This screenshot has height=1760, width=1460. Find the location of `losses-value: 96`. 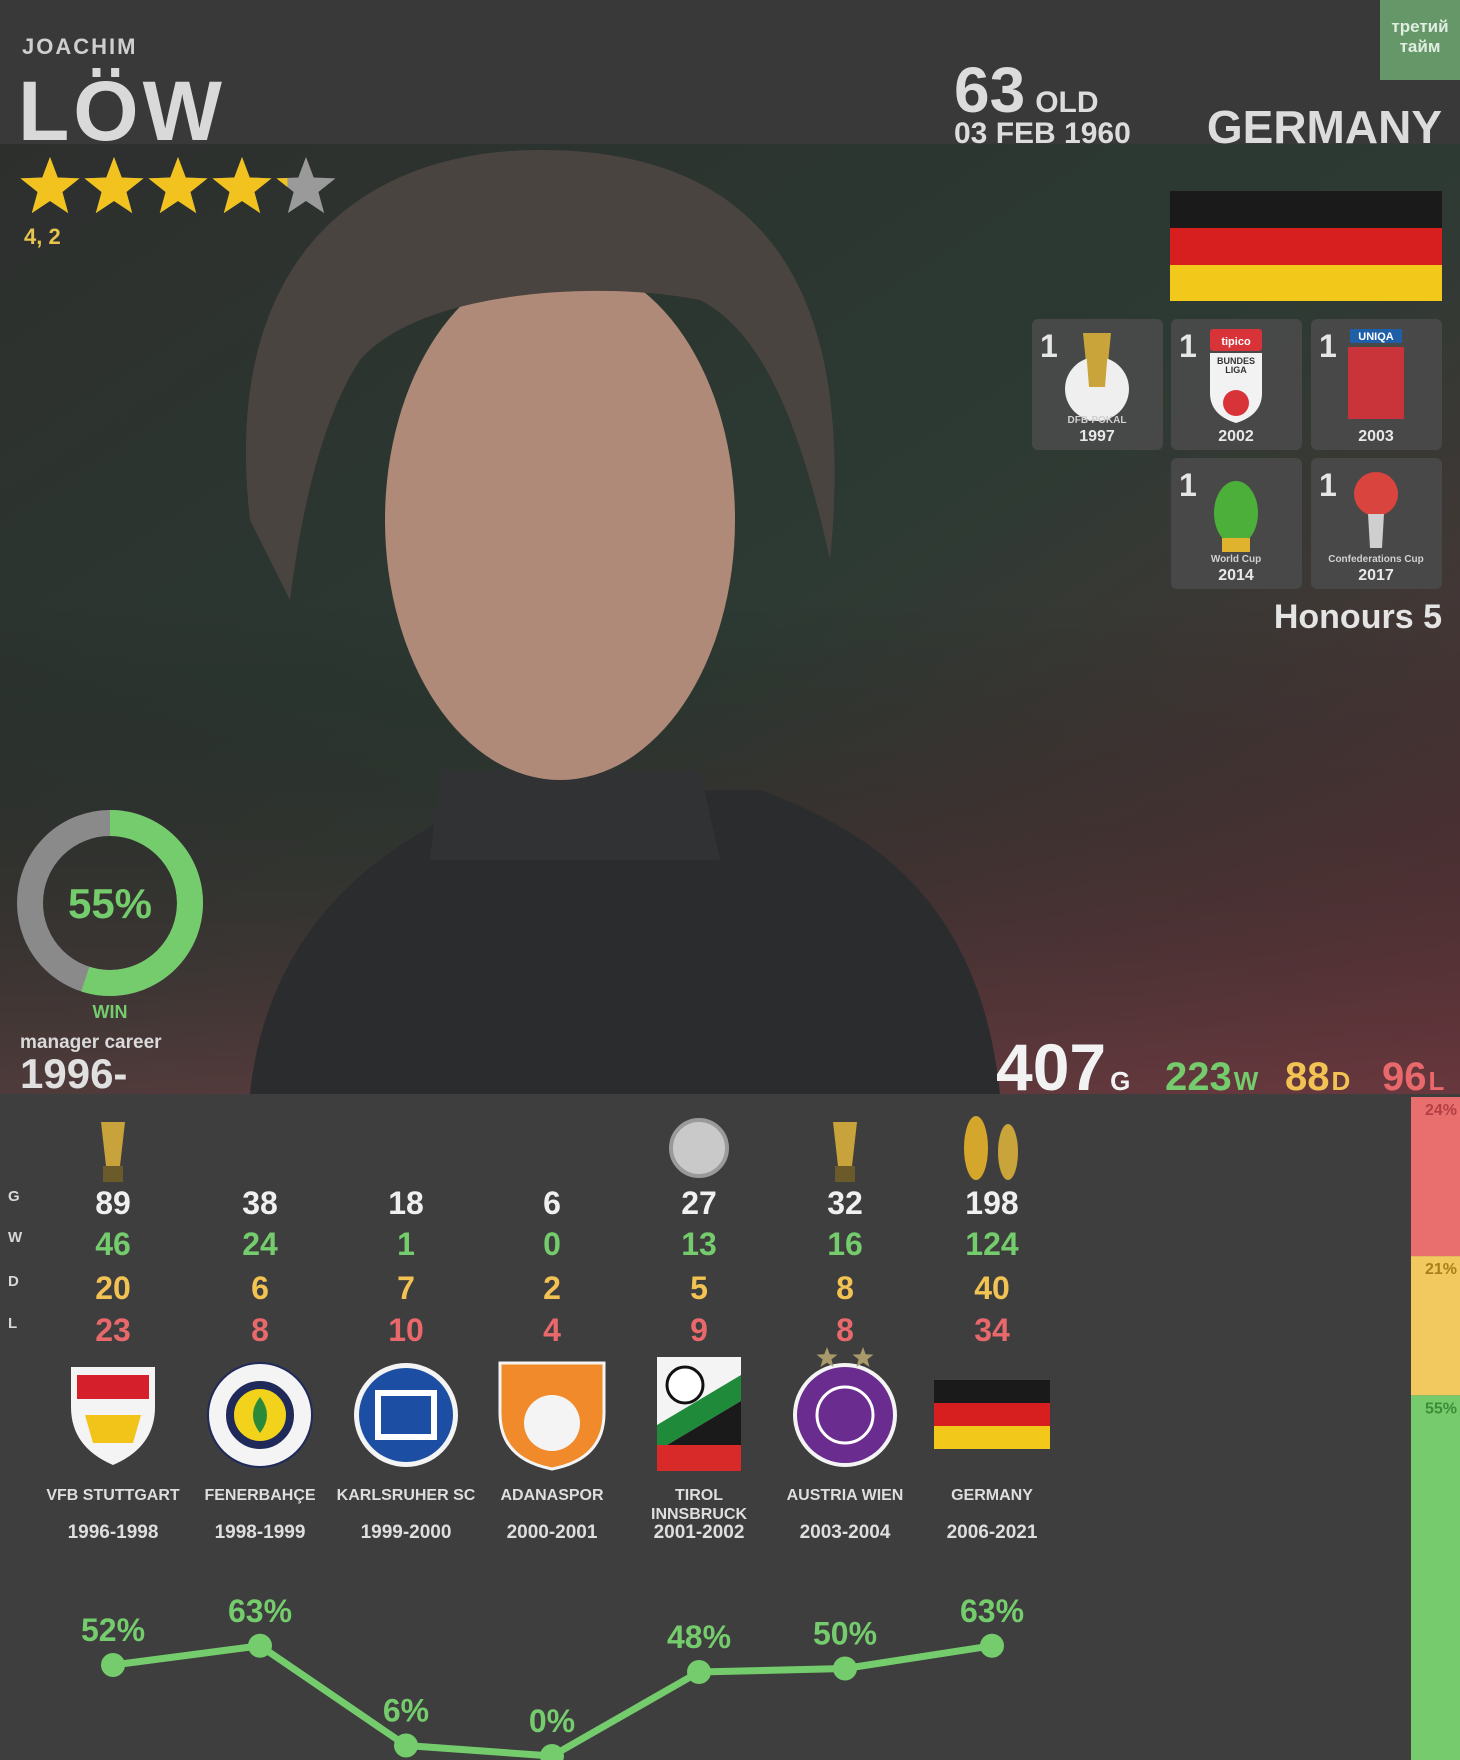

losses-value: 96 is located at coordinates (1404, 1077).